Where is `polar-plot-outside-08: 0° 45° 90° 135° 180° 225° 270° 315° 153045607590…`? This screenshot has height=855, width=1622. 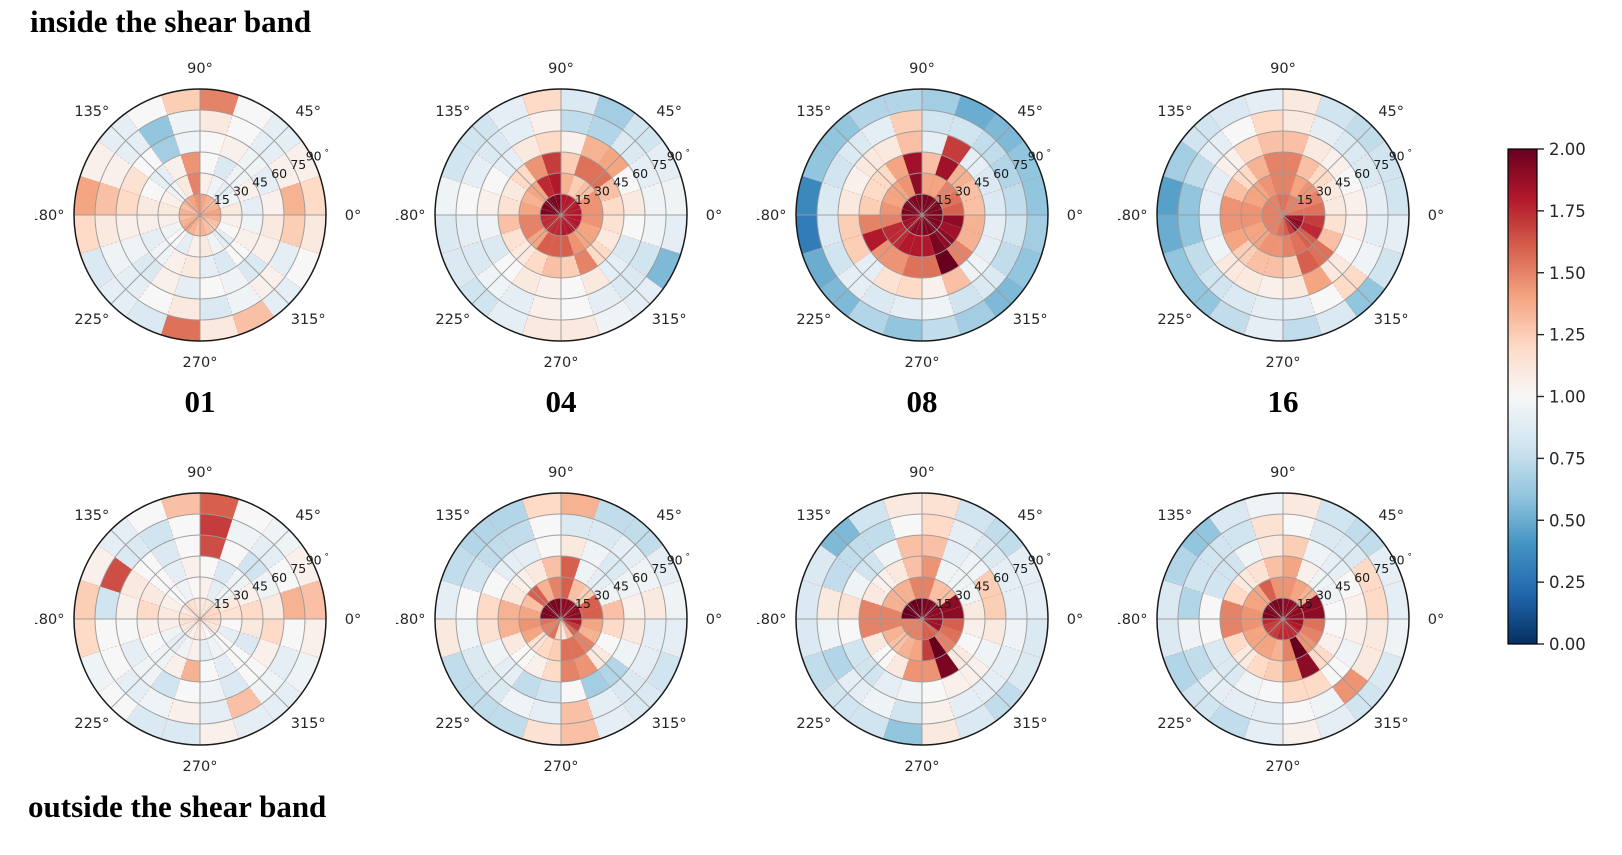
polar-plot-outside-08: 0° 45° 90° 135° 180° 225° 270° 315° 153045607590… is located at coordinates (919, 619).